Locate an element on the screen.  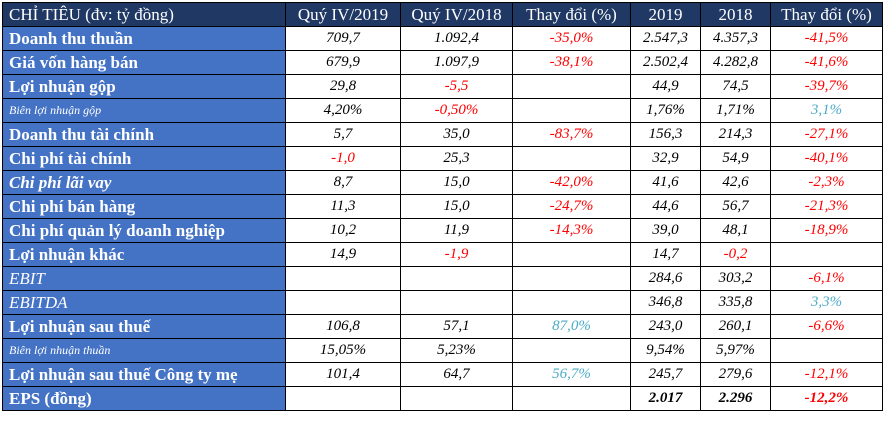
value-q4-2018: 11,9 is located at coordinates (456, 230).